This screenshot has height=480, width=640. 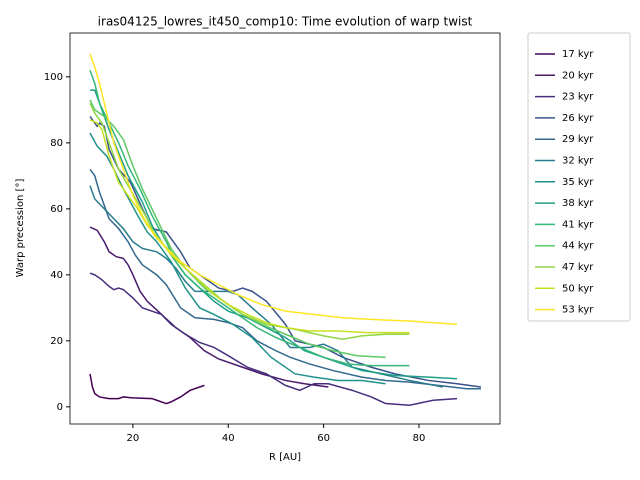 I want to click on legend-label: 38 kyr, so click(x=578, y=203).